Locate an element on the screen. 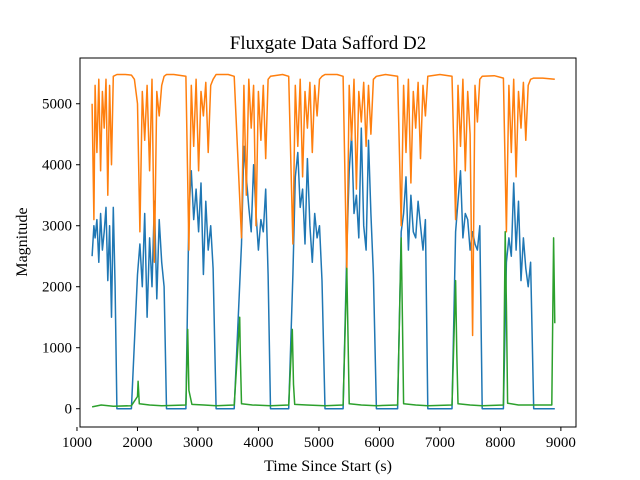  y-axis-title: Magnitude is located at coordinates (22, 241).